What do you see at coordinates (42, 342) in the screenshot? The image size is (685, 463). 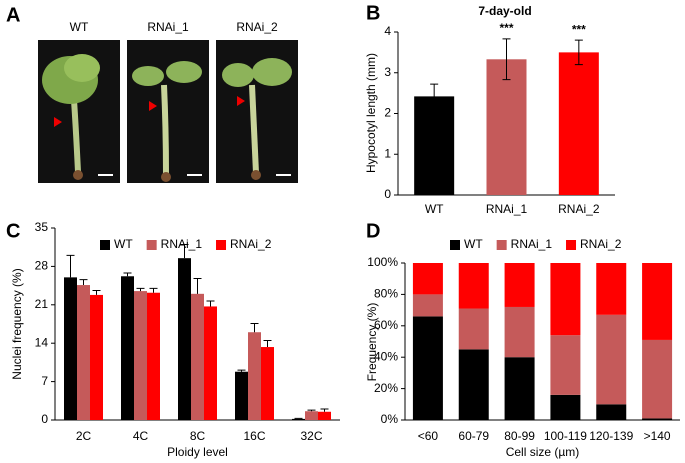 I see `y-tick-label: 14` at bounding box center [42, 342].